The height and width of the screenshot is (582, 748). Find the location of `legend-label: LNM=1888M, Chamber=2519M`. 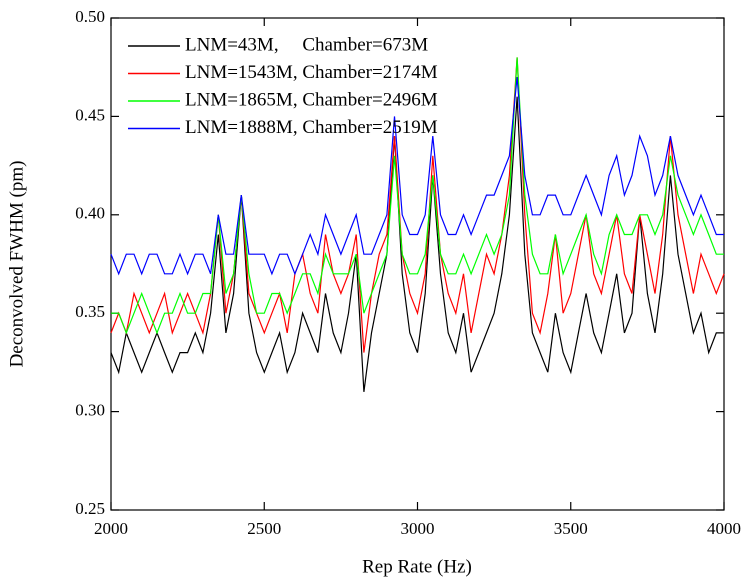

legend-label: LNM=1888M, Chamber=2519M is located at coordinates (311, 127).